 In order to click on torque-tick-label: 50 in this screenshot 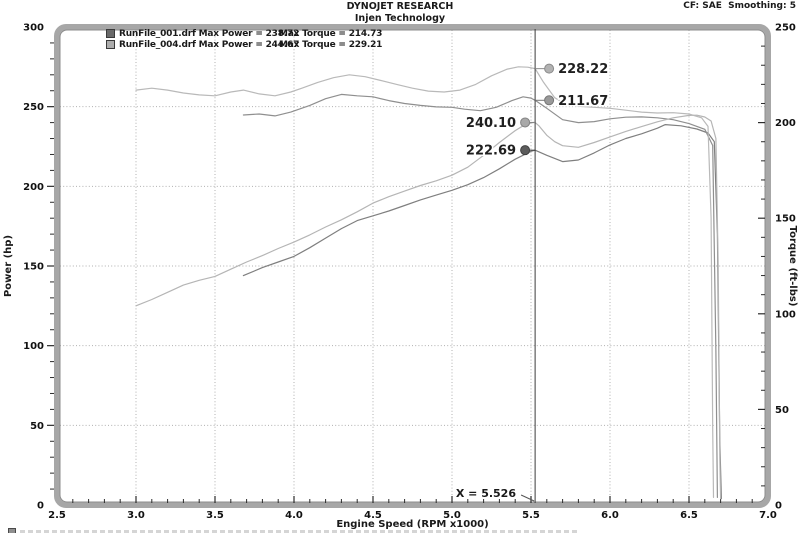, I will do `click(782, 410)`.